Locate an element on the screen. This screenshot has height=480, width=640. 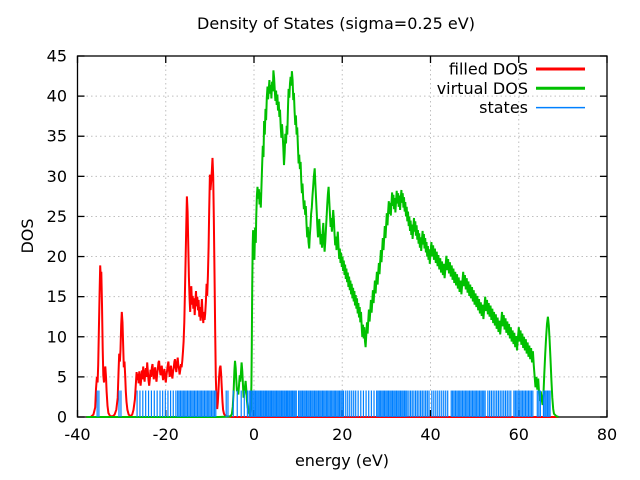
y-tick-label: 0 is located at coordinates (62, 417).